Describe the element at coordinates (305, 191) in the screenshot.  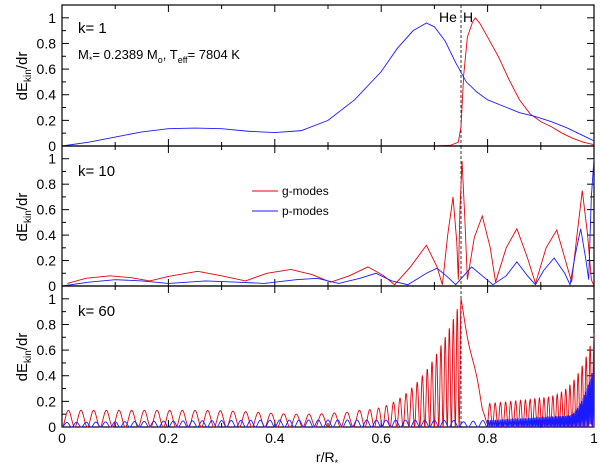
I see `legend-label-g: g-modes` at that location.